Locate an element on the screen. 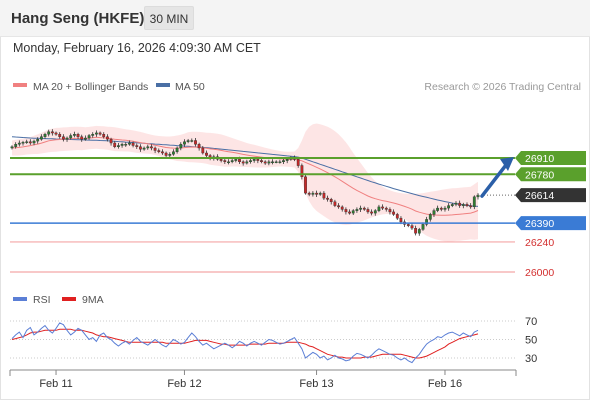 Image resolution: width=590 pixels, height=400 pixels. x-tick-label: Feb 11 is located at coordinates (55, 384).